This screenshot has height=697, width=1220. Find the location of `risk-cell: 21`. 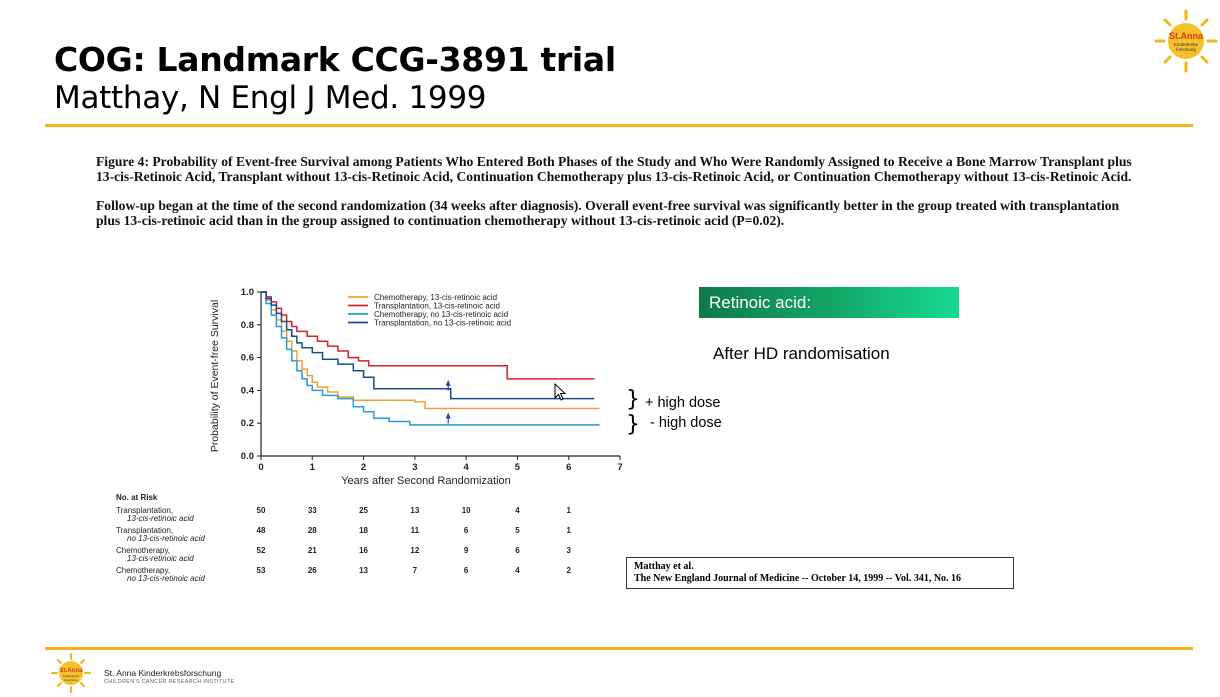

risk-cell: 21 is located at coordinates (312, 550).